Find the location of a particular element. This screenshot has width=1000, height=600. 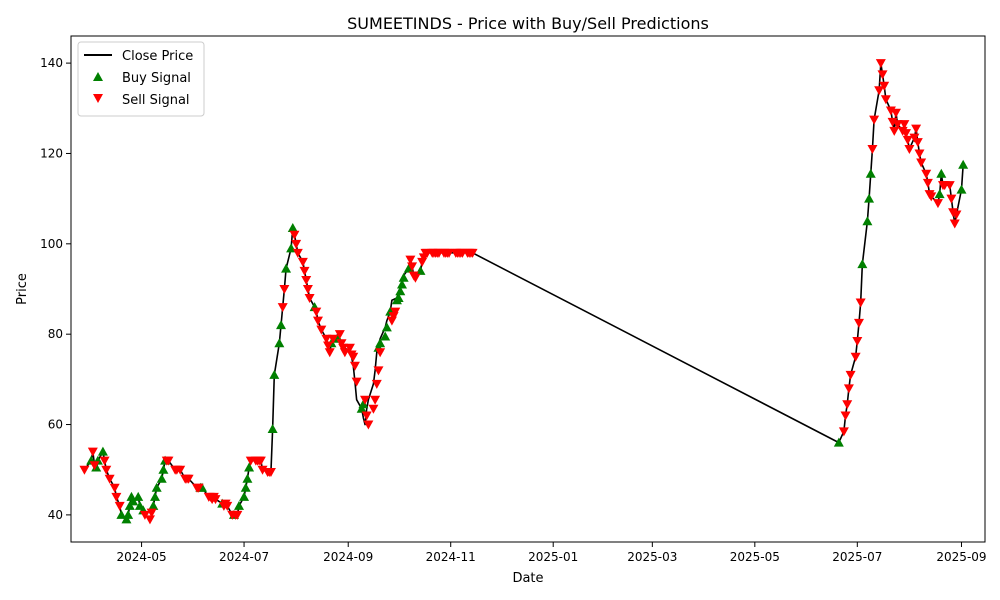

legend-buy-marker is located at coordinates (98, 76).